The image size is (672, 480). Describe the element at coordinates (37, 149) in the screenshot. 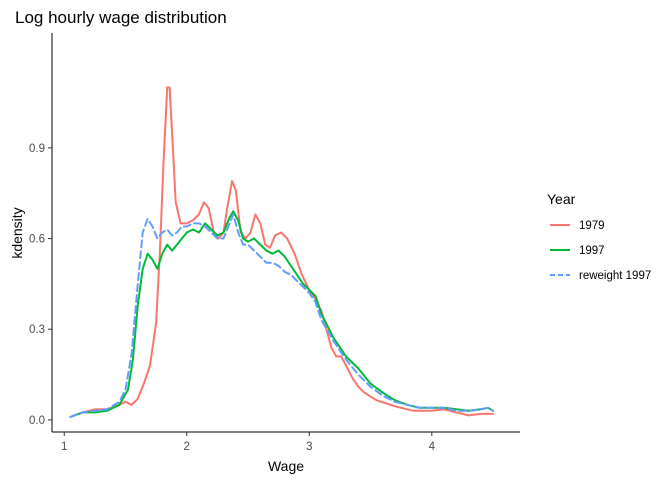

I see `y-tick-label: 0.9` at that location.